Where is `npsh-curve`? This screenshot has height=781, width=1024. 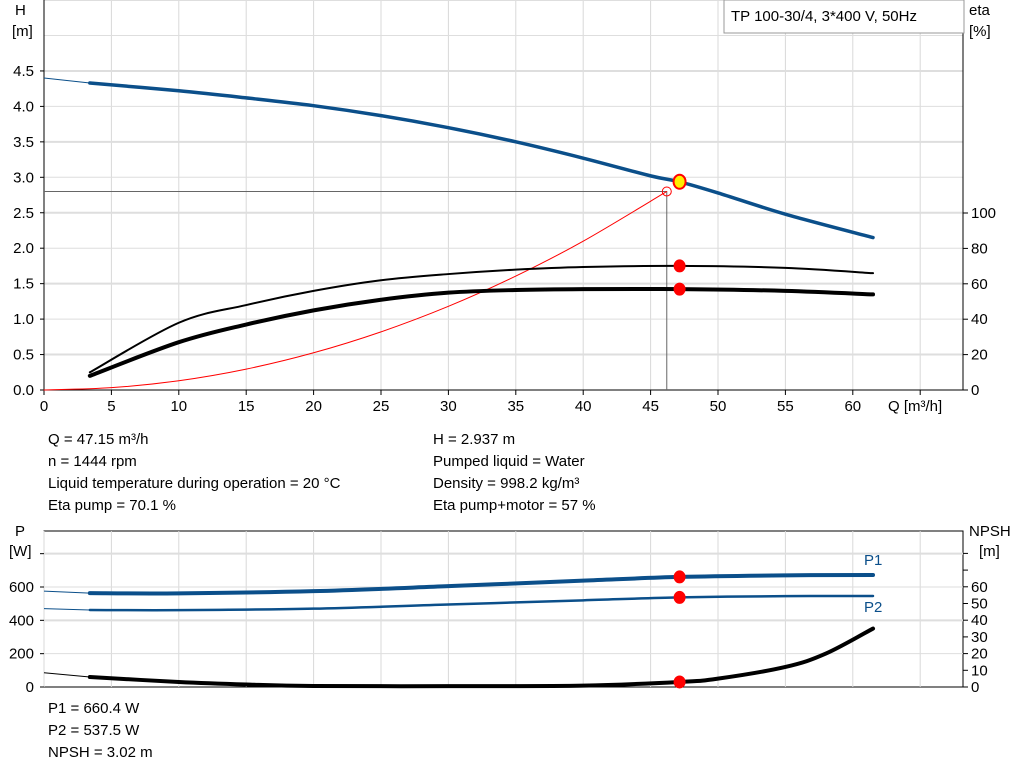
npsh-curve is located at coordinates (481, 657).